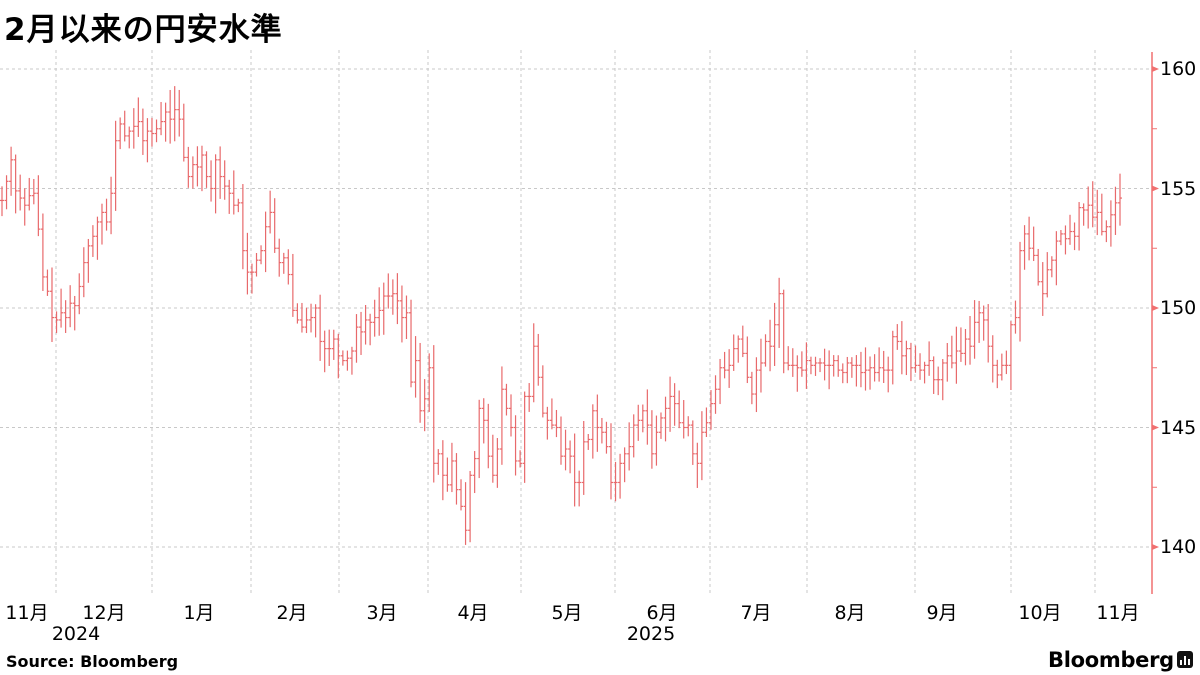 Image resolution: width=1200 pixels, height=675 pixels. Describe the element at coordinates (756, 613) in the screenshot. I see `x-tick-label: 7月` at that location.